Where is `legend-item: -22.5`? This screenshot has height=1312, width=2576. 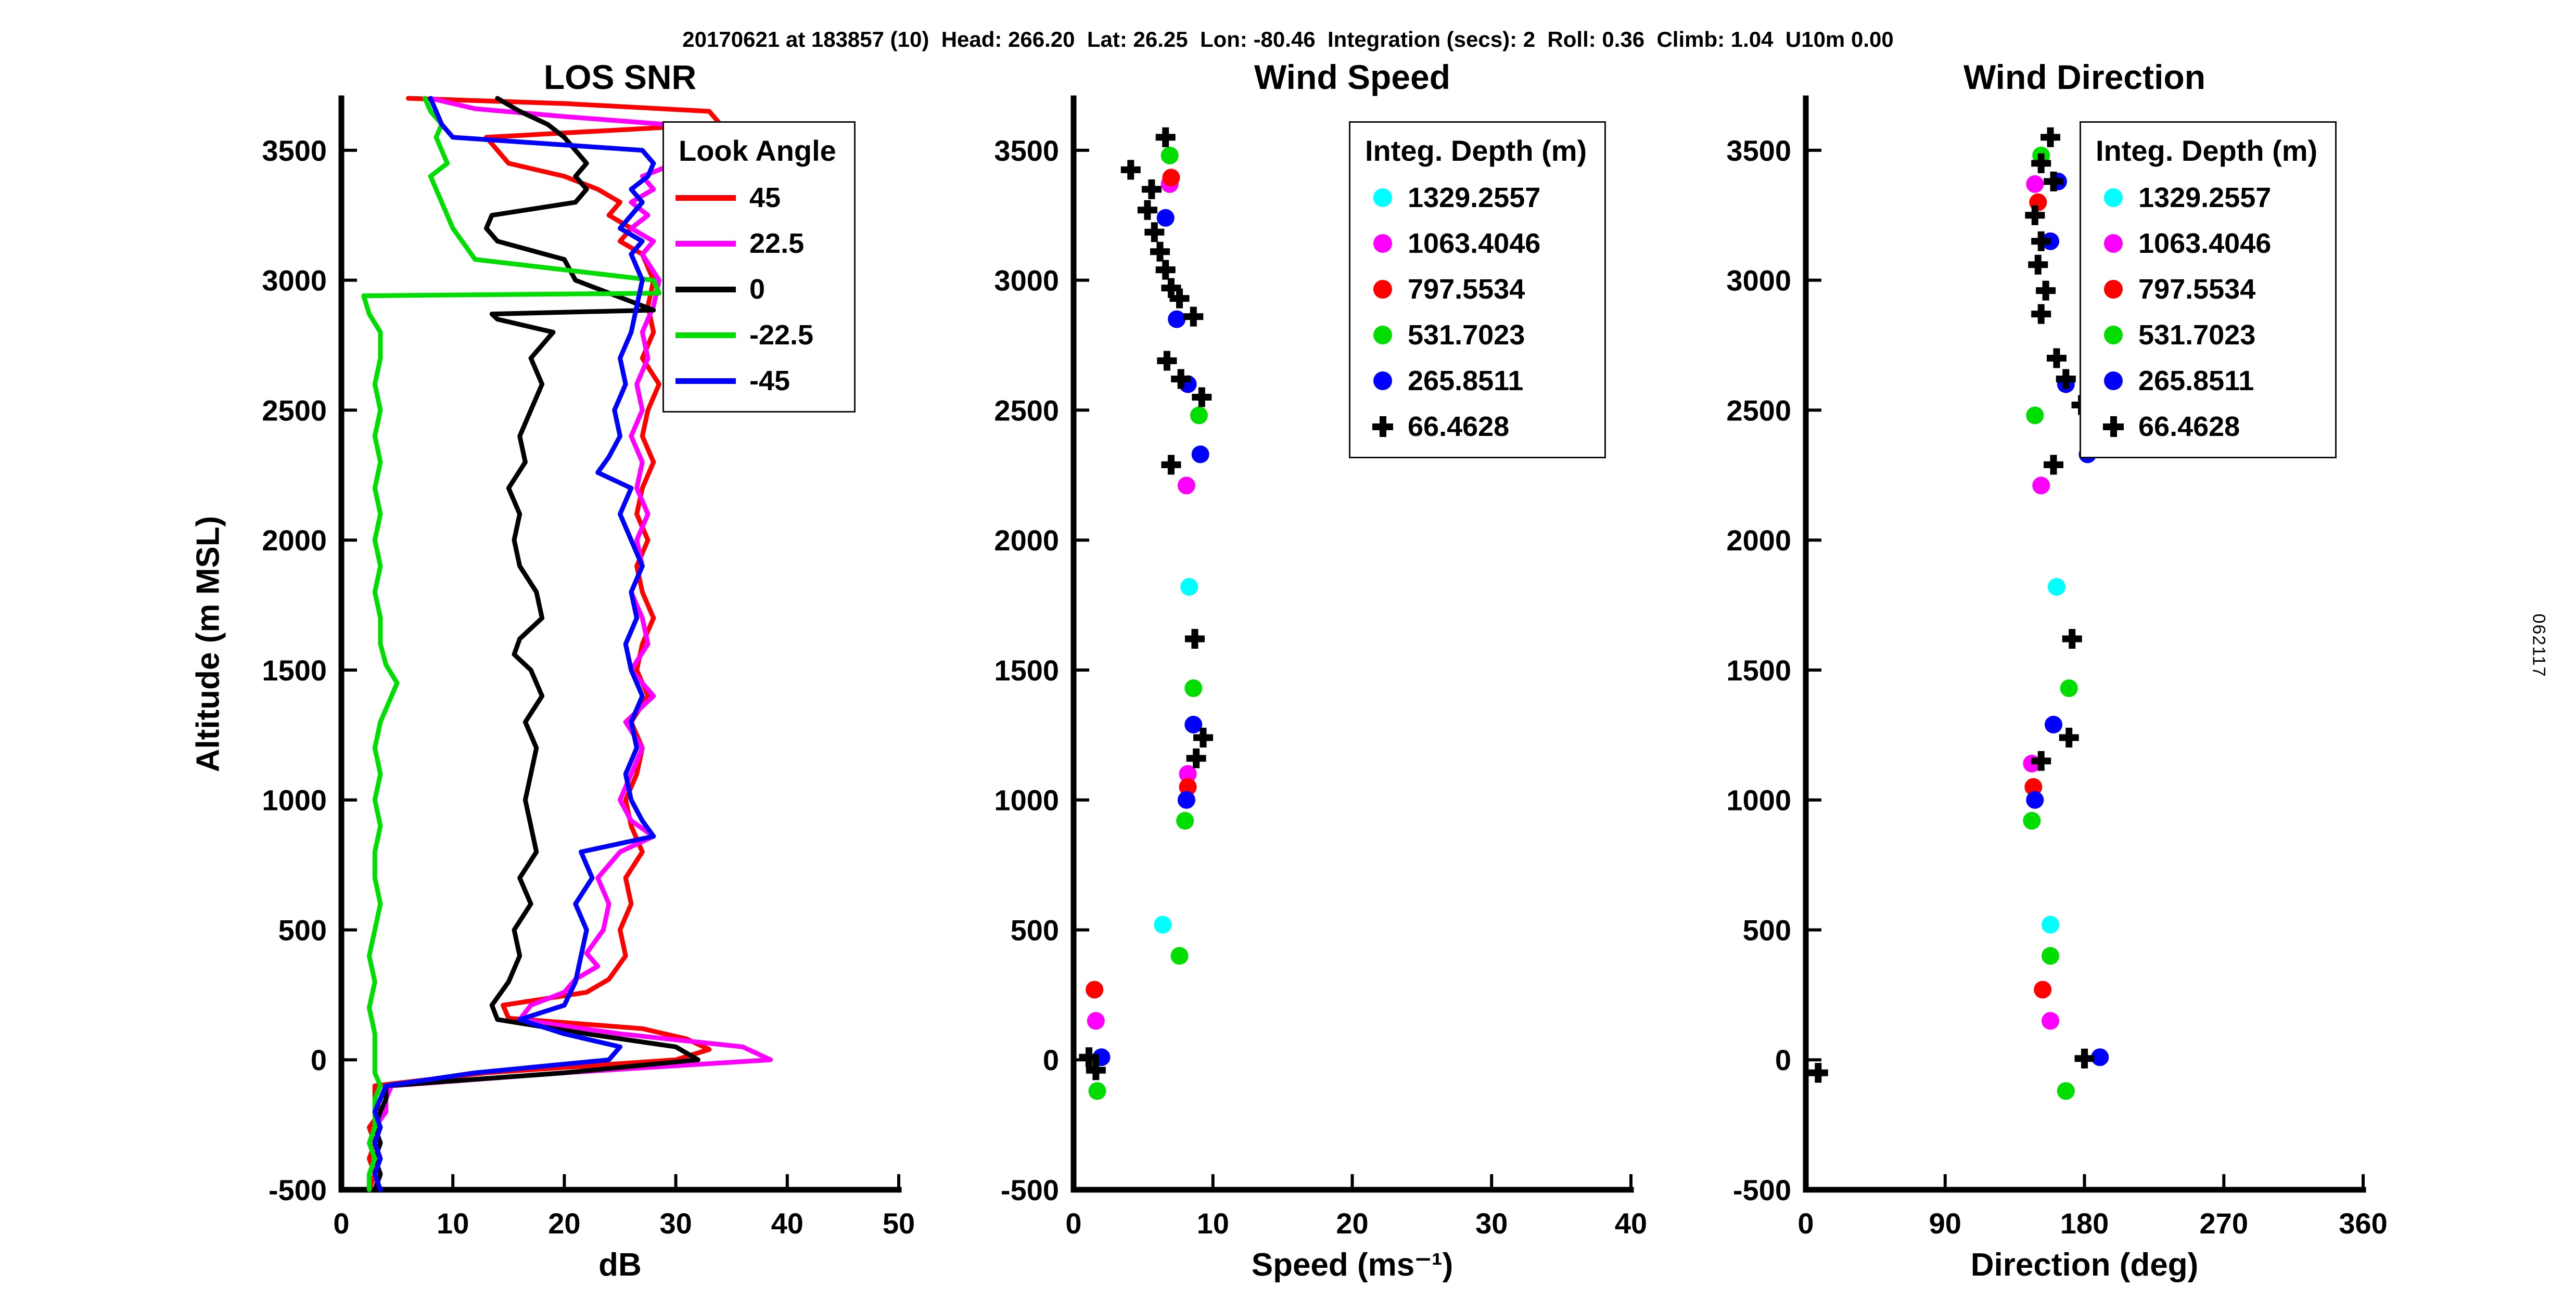
legend-item: -22.5 is located at coordinates (757, 335).